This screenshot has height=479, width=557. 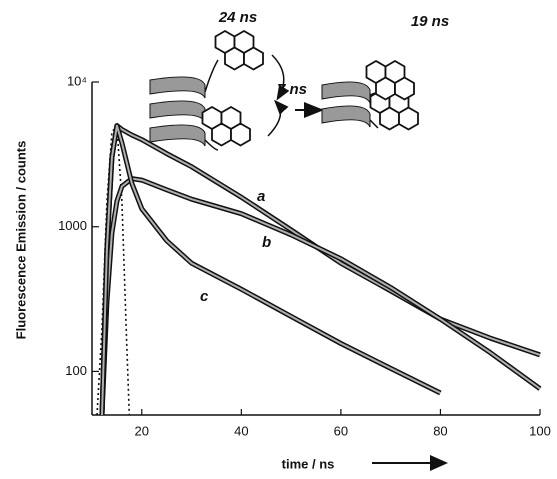 What do you see at coordinates (204, 296) in the screenshot?
I see `series-label: c` at bounding box center [204, 296].